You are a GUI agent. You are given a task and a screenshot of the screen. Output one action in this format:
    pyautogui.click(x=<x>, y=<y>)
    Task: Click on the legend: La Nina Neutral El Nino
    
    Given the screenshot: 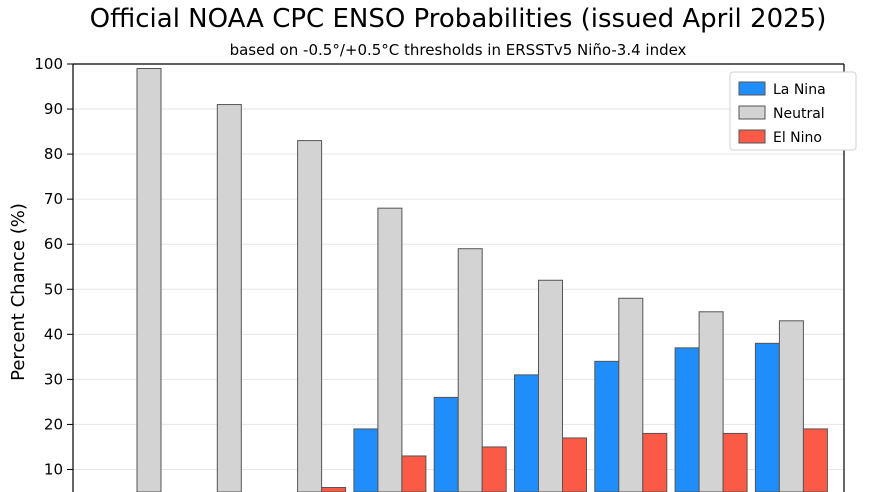 What is the action you would take?
    pyautogui.click(x=793, y=111)
    